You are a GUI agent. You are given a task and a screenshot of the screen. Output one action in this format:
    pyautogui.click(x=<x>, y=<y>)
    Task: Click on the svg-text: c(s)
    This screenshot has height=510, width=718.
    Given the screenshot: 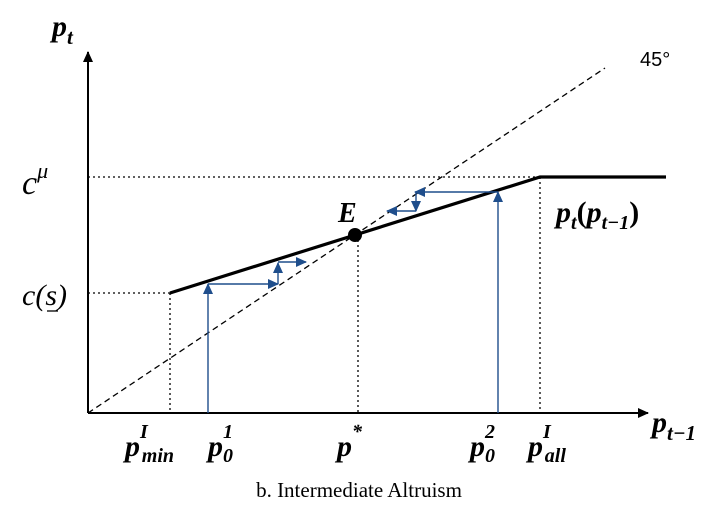 What is the action you would take?
    pyautogui.click(x=44, y=295)
    